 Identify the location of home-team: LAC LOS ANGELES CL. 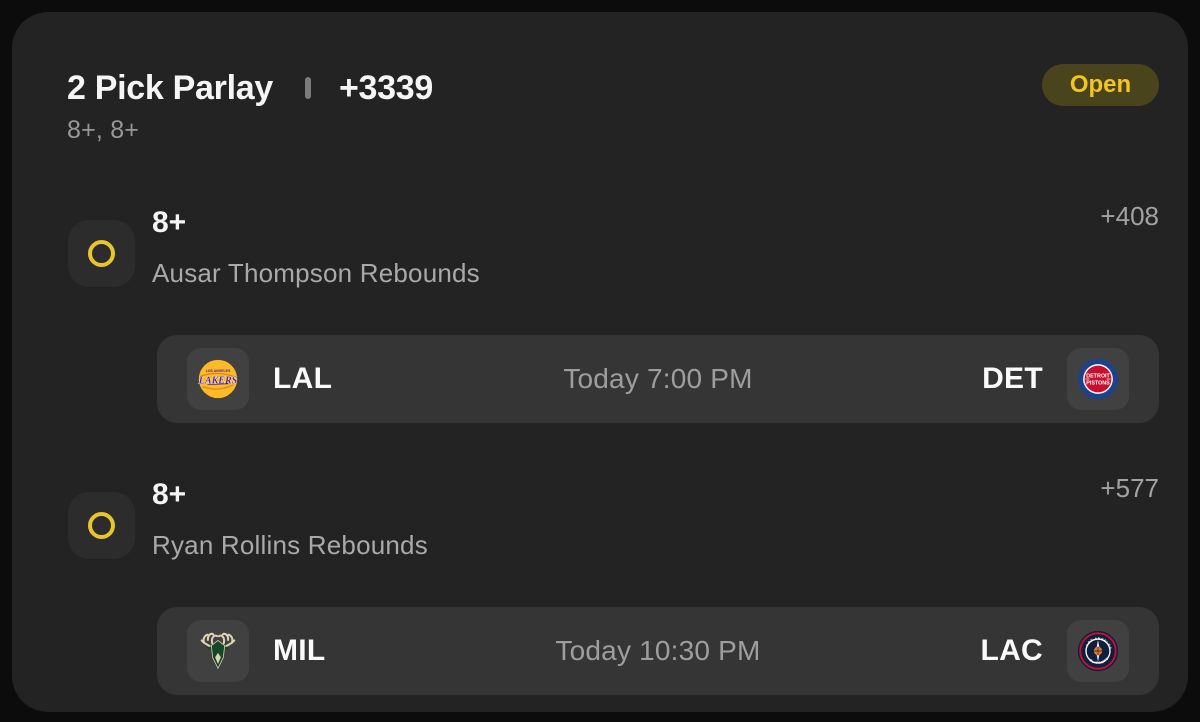
(1054, 651).